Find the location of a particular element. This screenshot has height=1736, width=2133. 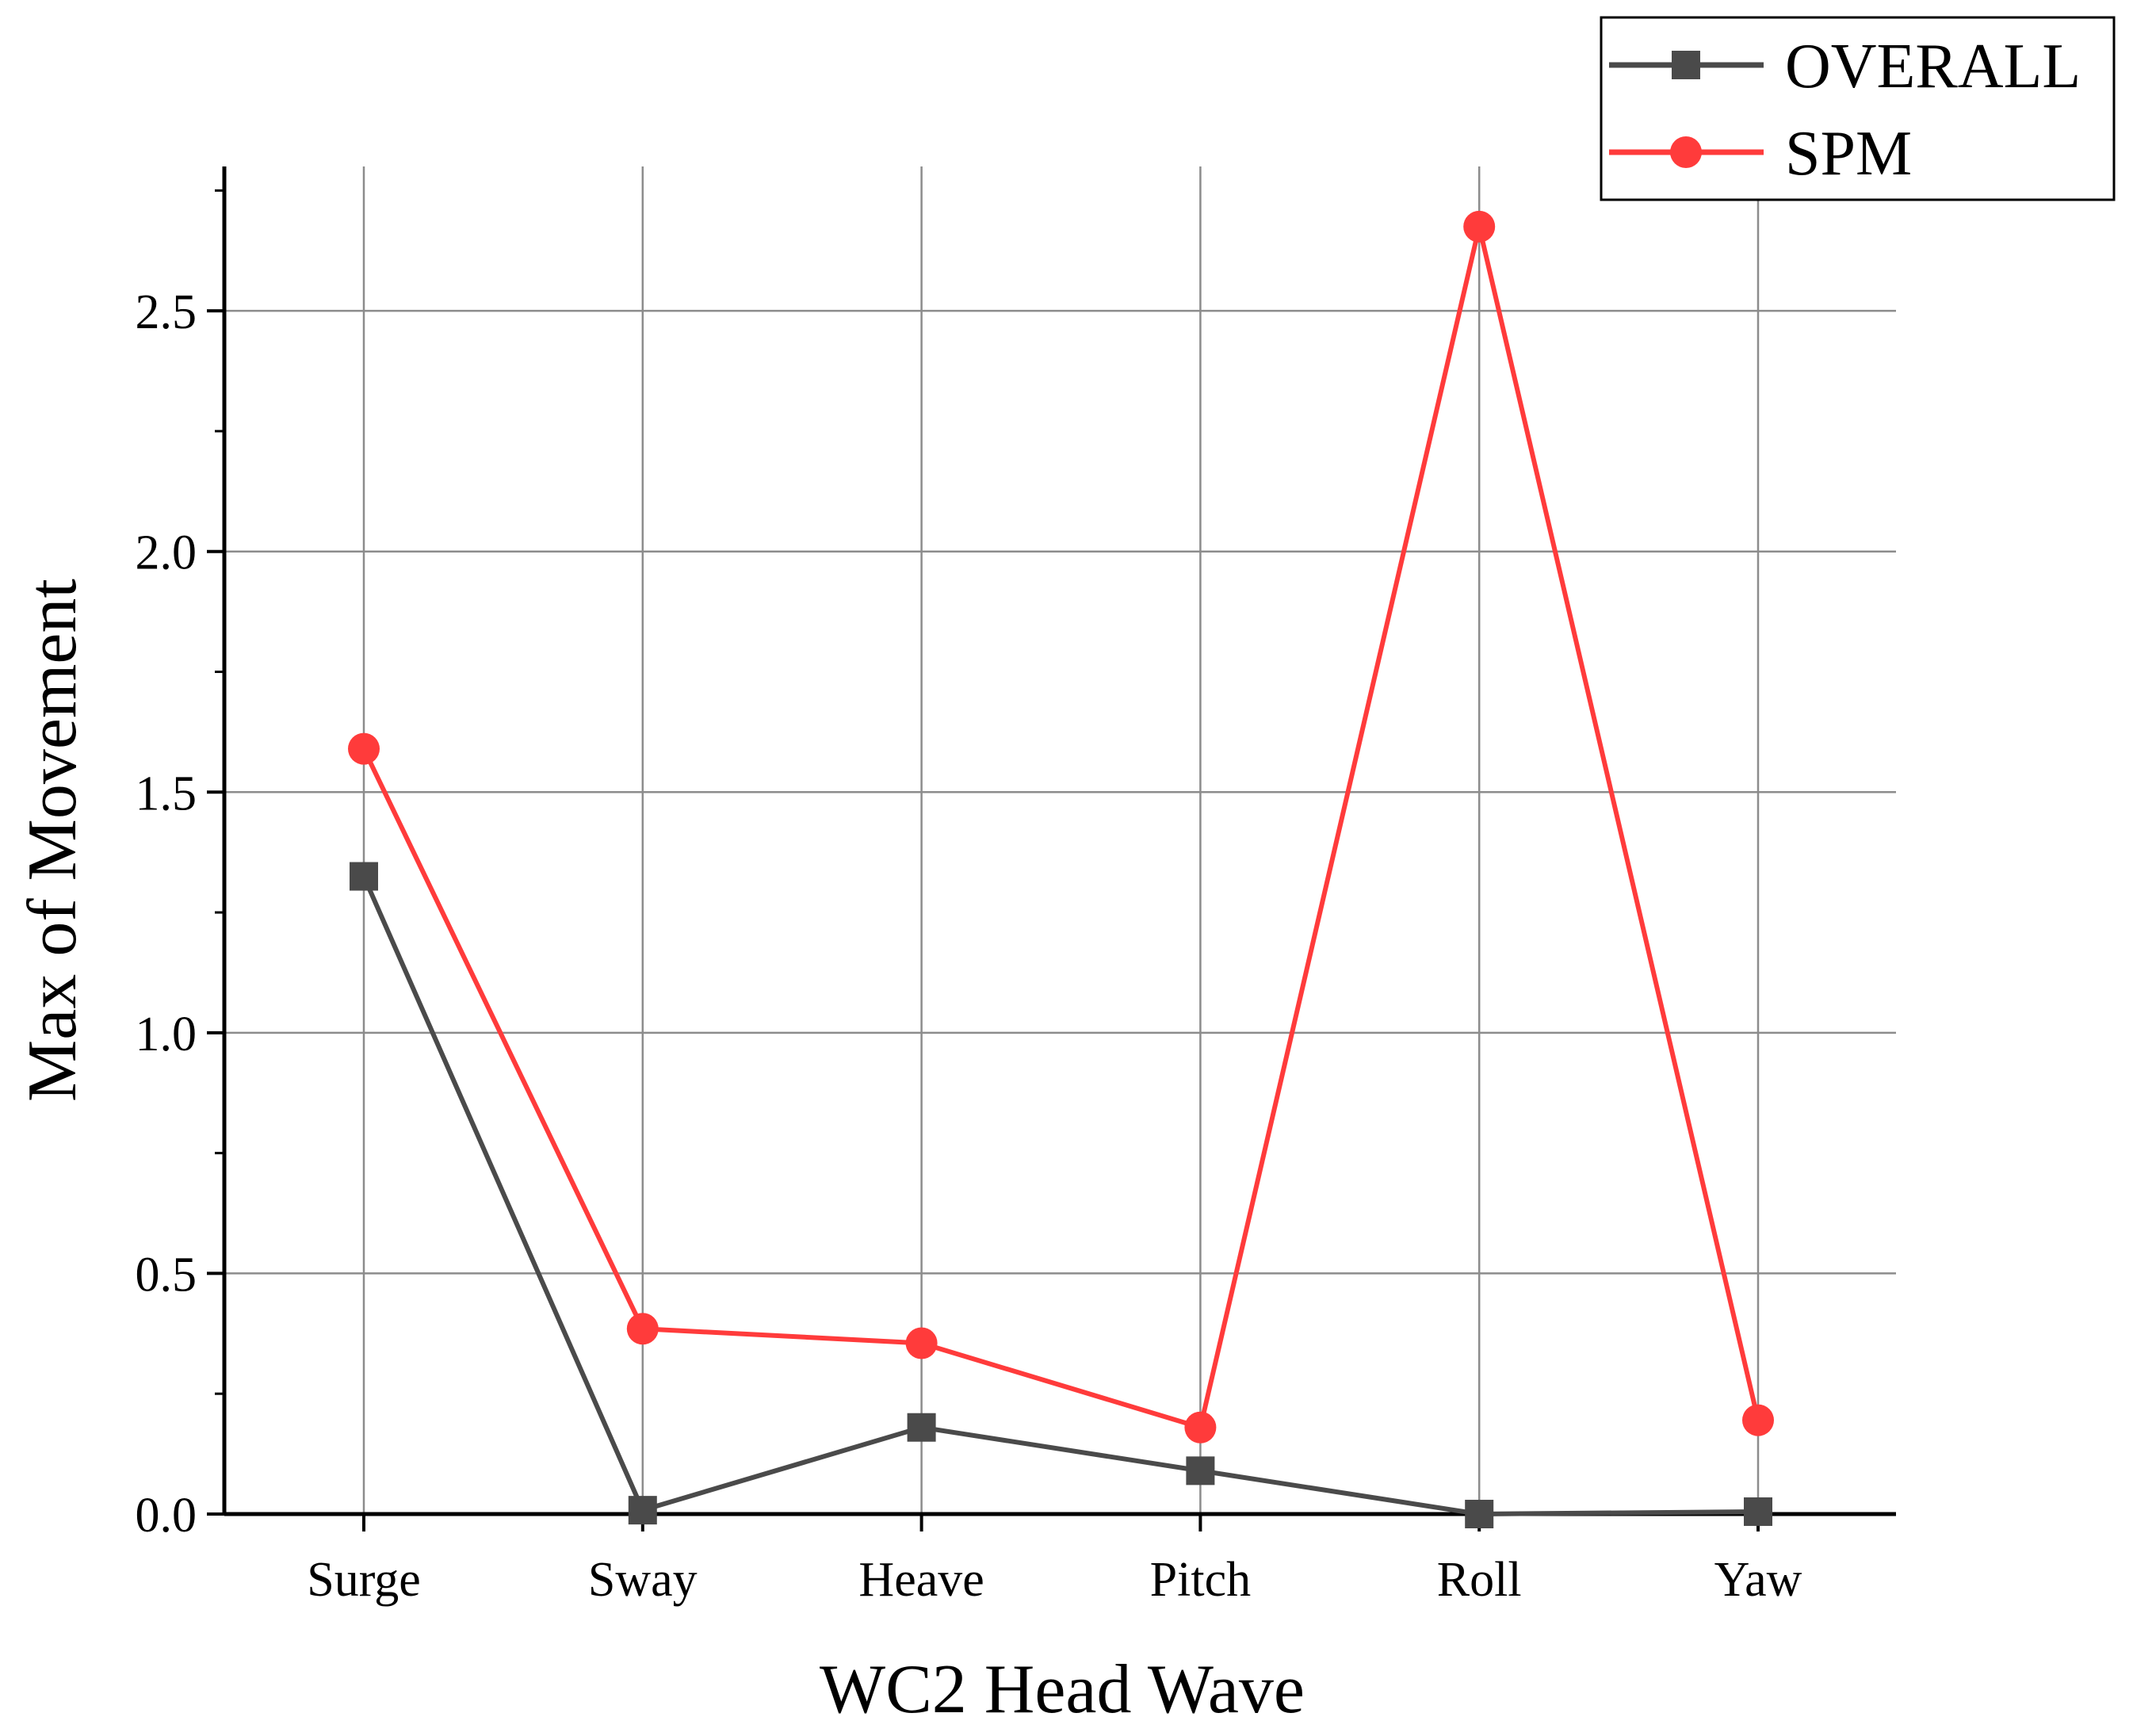

x-tick-label: Pitch is located at coordinates (1200, 1580).